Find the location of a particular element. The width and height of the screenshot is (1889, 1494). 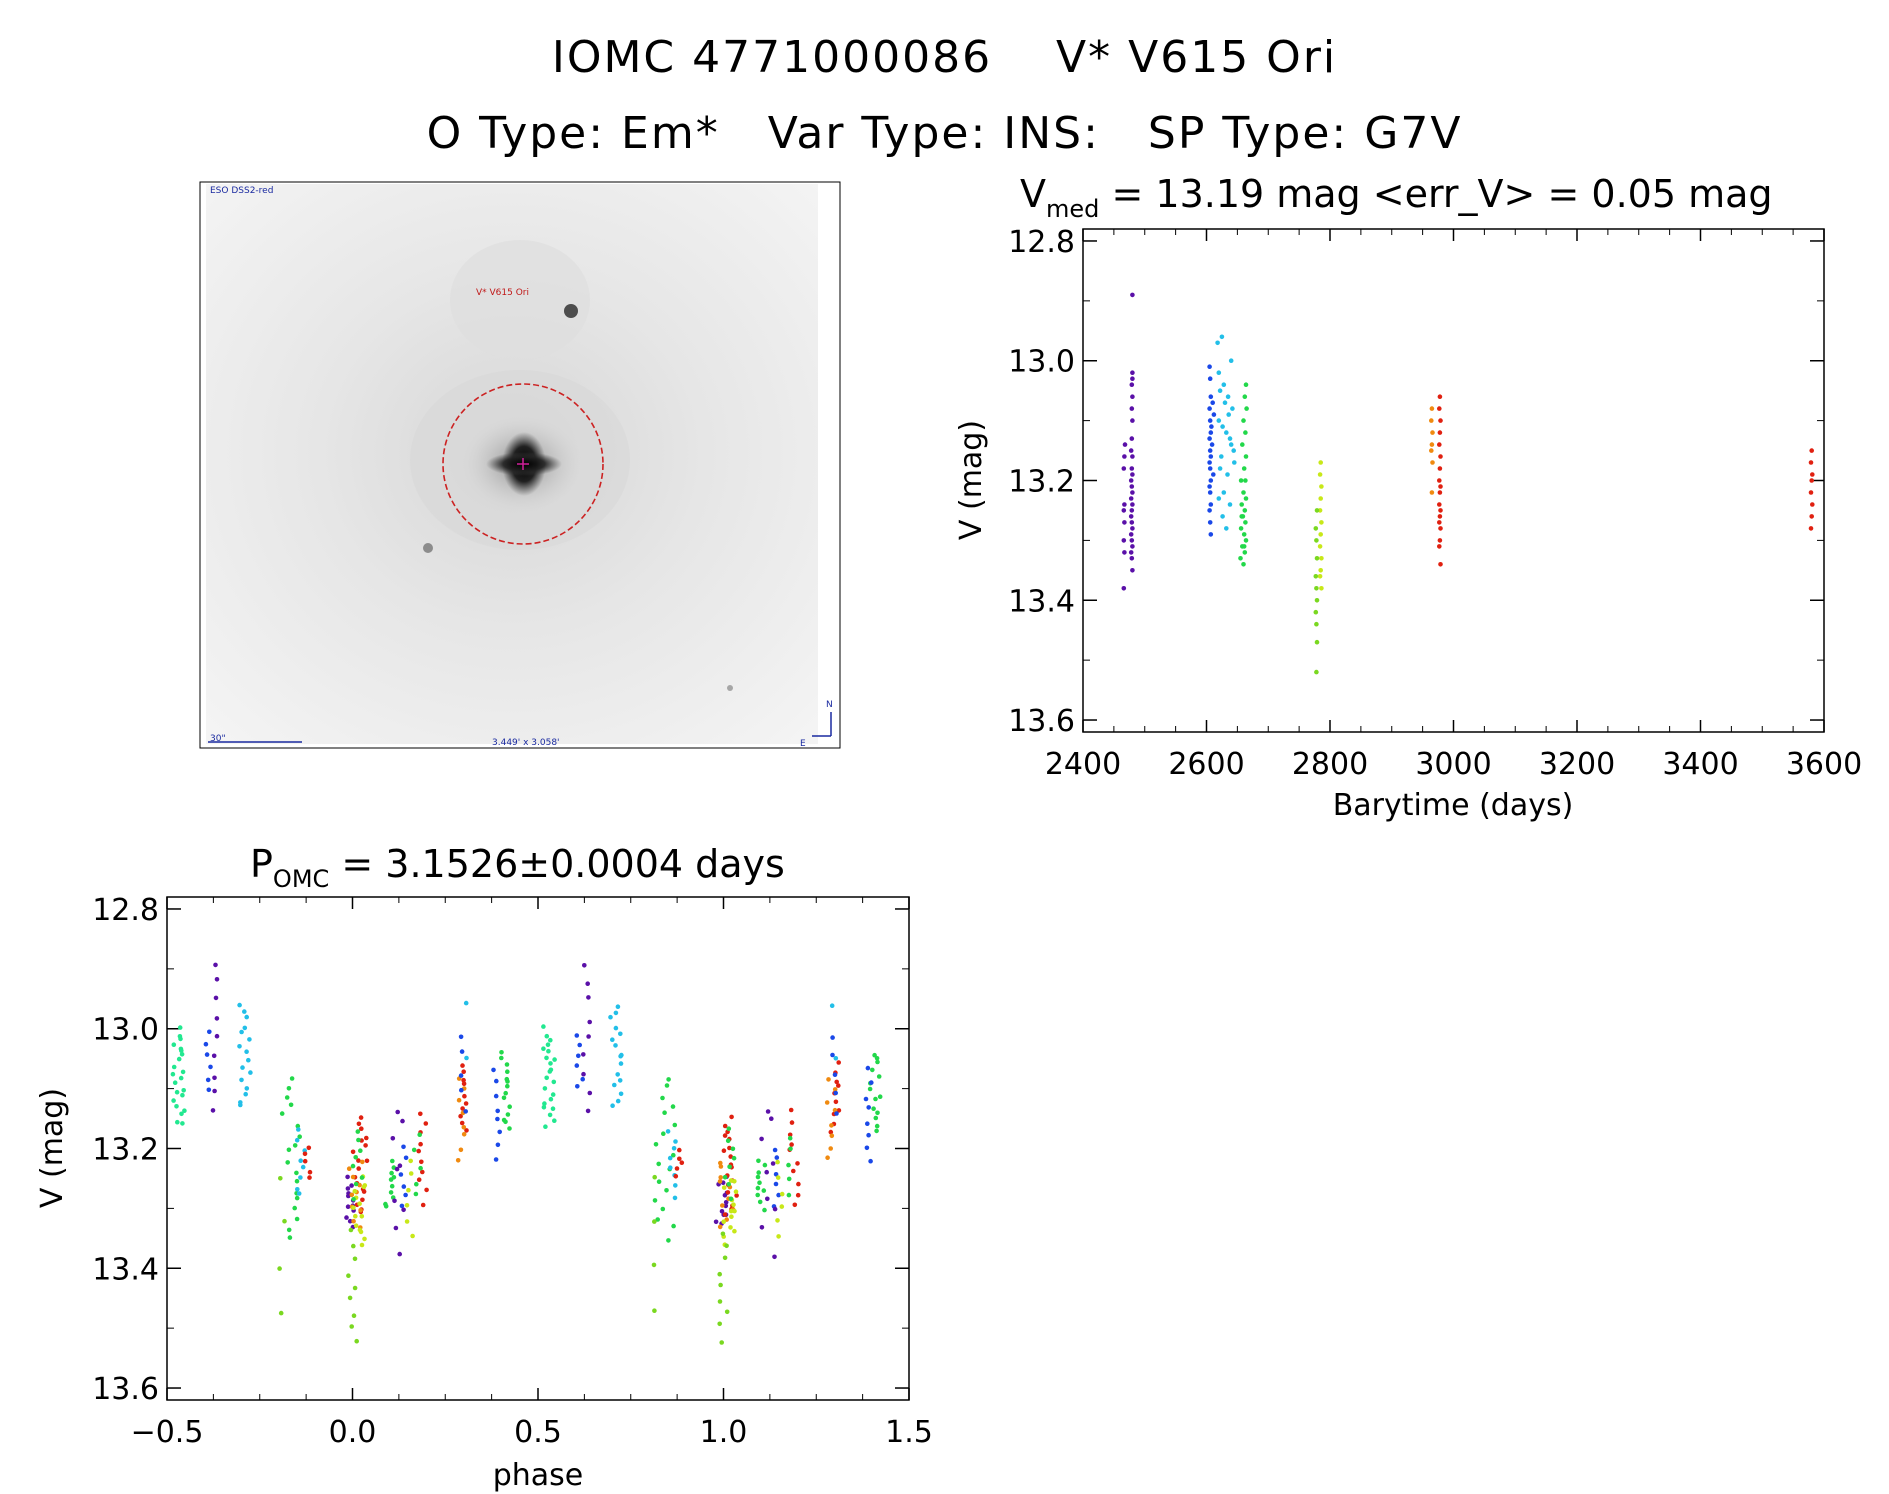

field-star is located at coordinates (571, 311).